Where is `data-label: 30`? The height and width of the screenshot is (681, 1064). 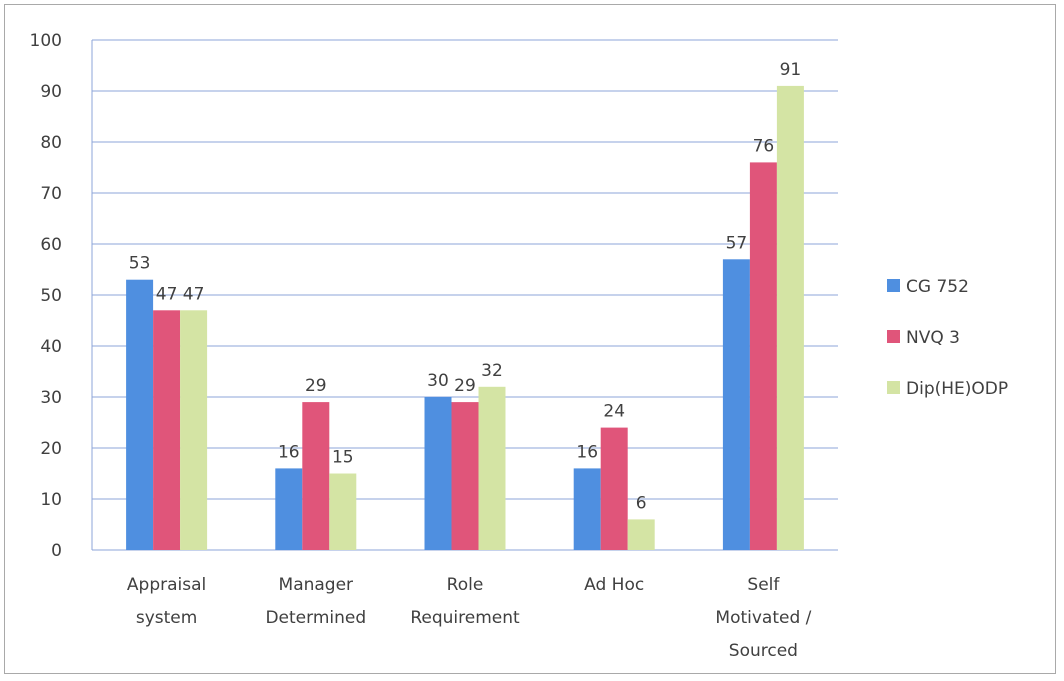
data-label: 30 is located at coordinates (438, 381).